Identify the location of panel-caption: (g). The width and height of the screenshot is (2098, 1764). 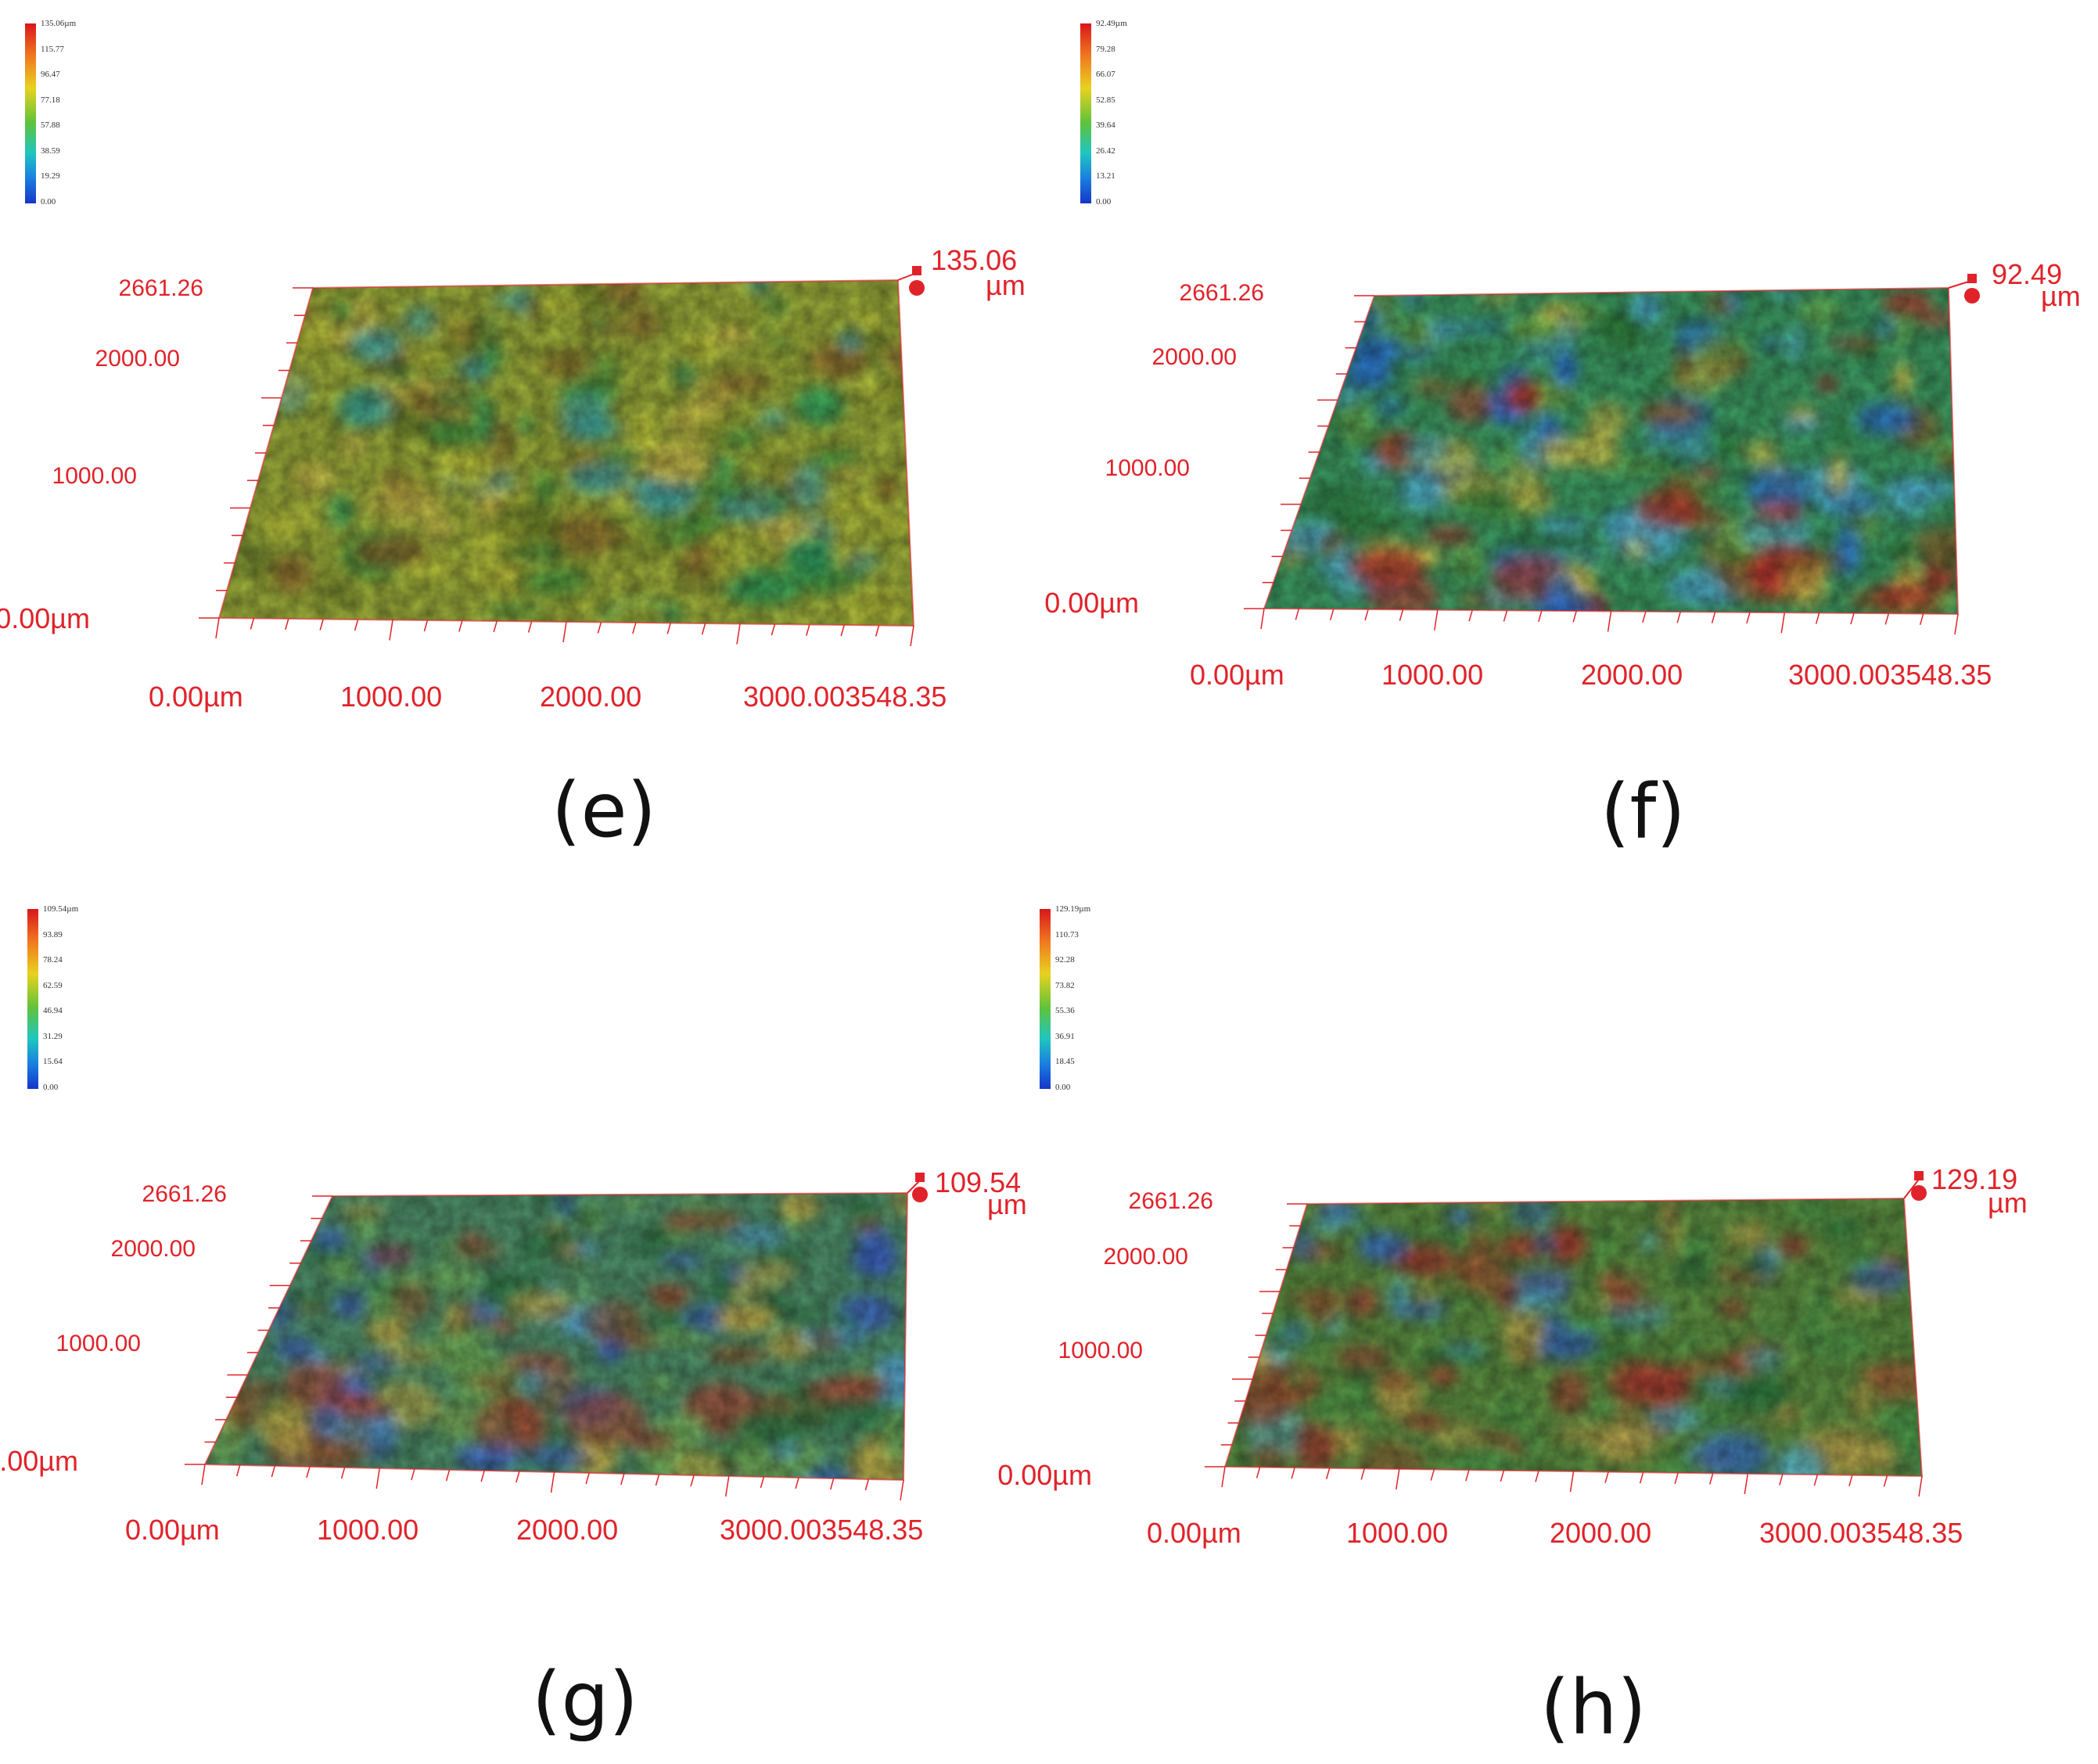
(585, 1700).